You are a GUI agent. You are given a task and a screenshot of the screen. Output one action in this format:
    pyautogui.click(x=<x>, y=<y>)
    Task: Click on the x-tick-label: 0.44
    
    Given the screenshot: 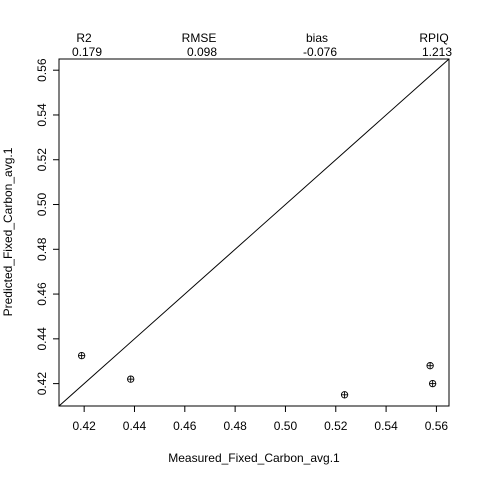 What is the action you would take?
    pyautogui.click(x=135, y=426)
    